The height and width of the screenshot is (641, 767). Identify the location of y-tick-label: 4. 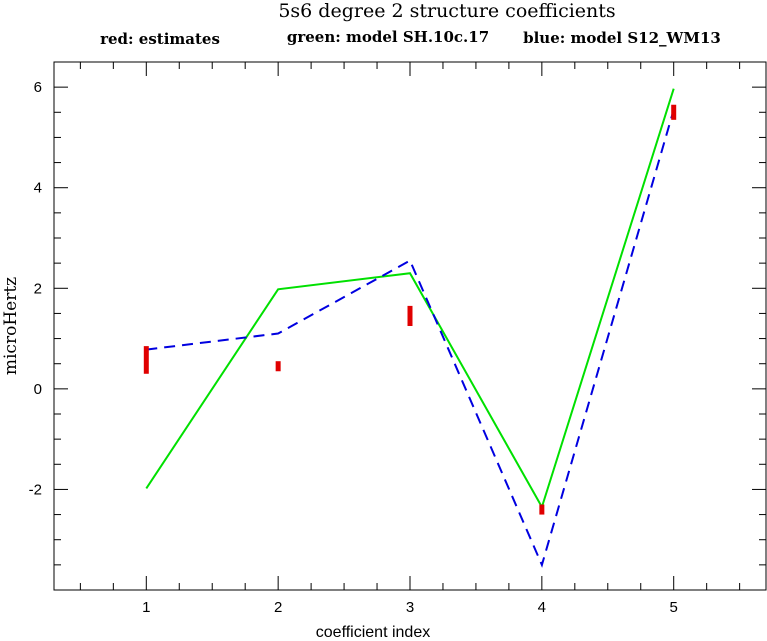
(38, 188).